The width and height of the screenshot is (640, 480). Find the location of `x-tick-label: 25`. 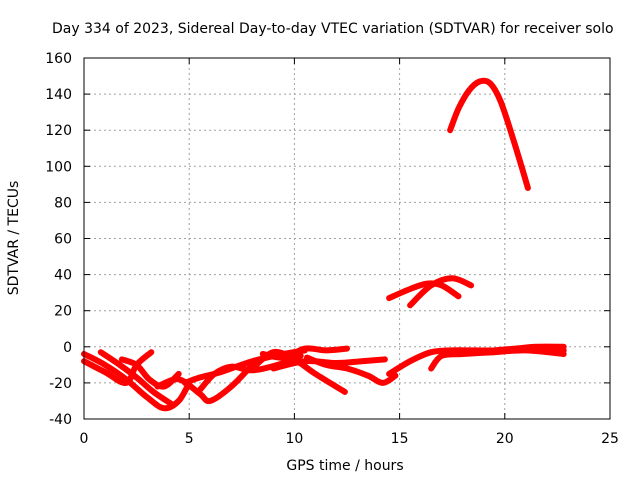

x-tick-label: 25 is located at coordinates (610, 439).